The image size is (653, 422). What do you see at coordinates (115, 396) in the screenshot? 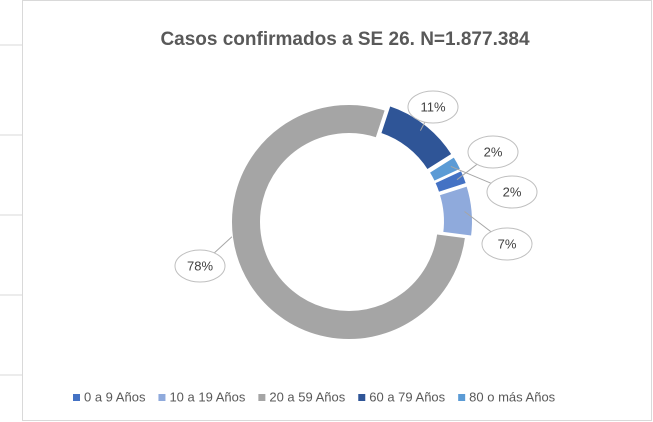
I see `legend-label: 0 a 9 Años` at bounding box center [115, 396].